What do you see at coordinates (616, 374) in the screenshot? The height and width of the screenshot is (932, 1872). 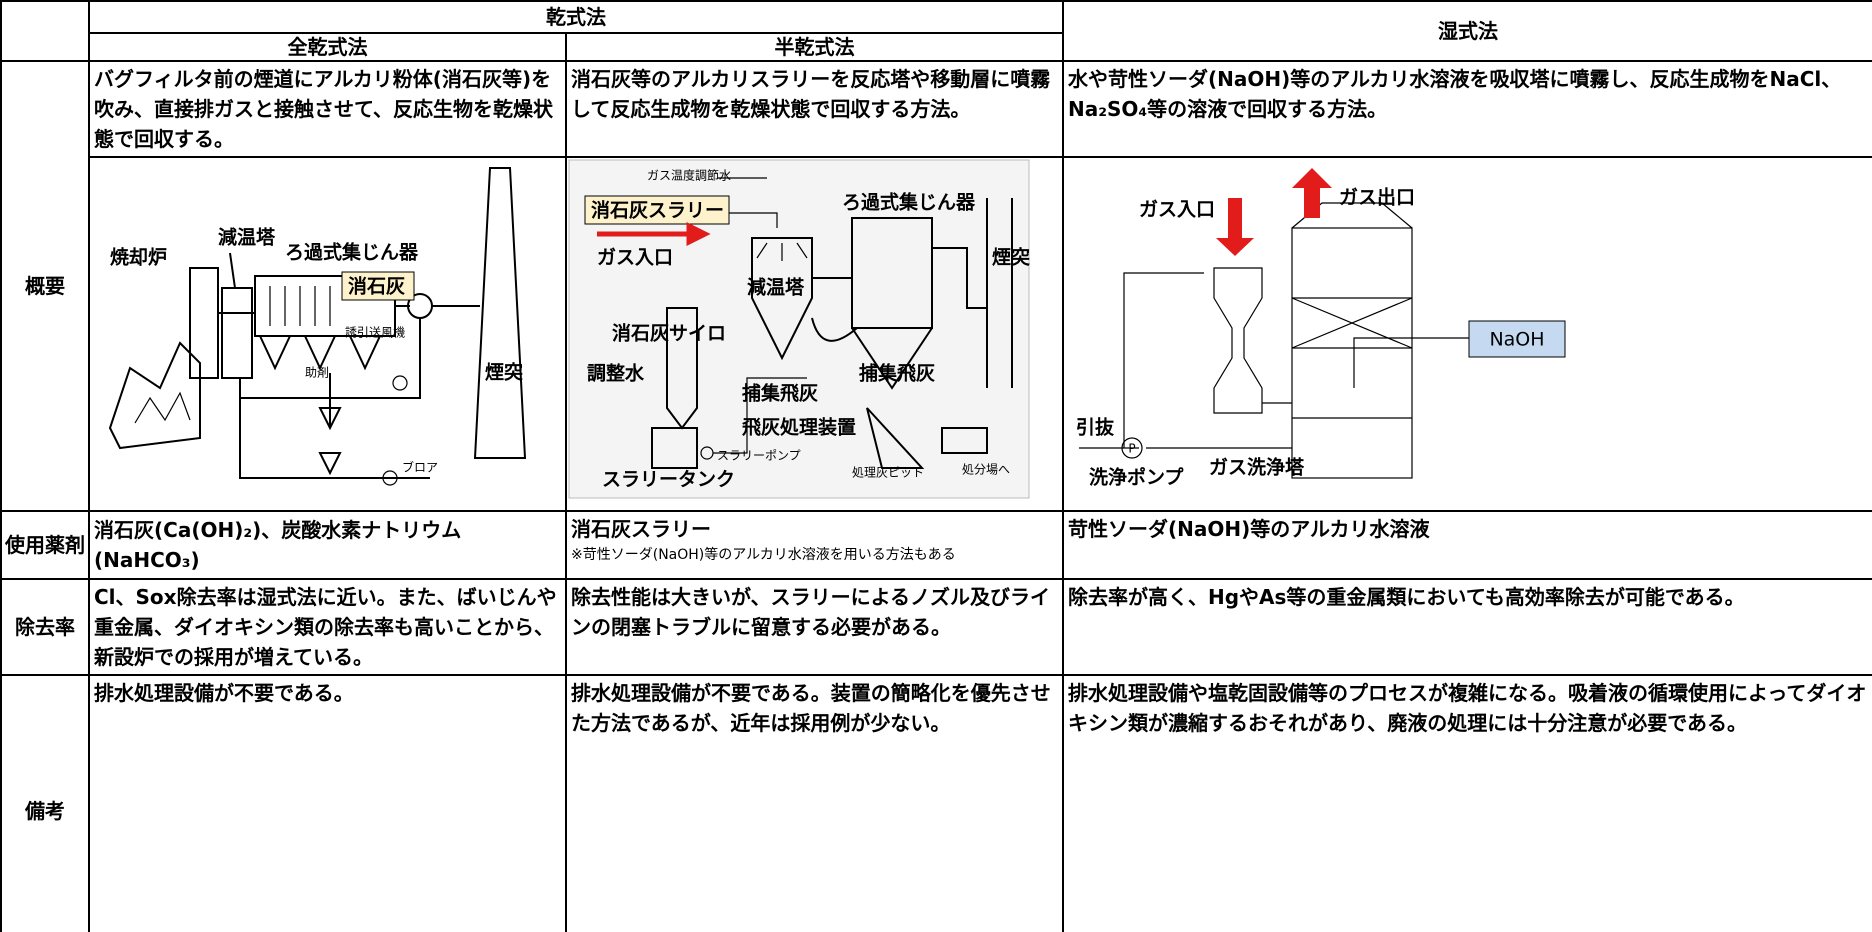 I see `diagram-label: 調整水` at bounding box center [616, 374].